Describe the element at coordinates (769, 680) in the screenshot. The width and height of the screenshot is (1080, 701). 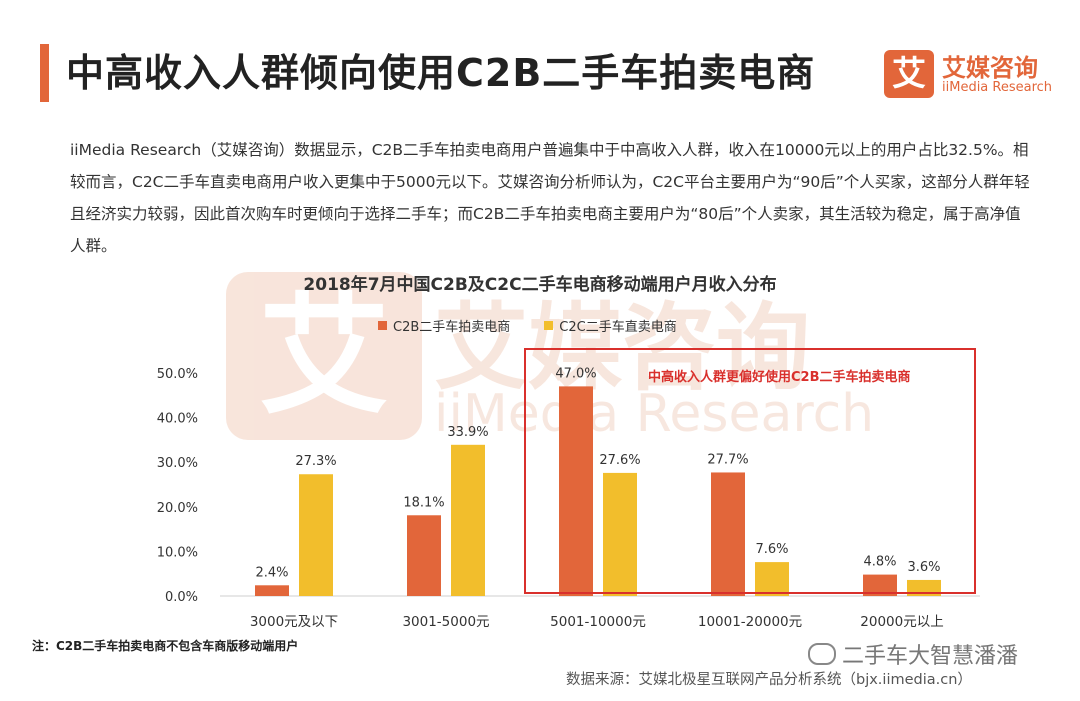
I see `data-source: 数据来源：艾媒北极星互联网产品分析系统（bjx.iimedia.cn）` at that location.